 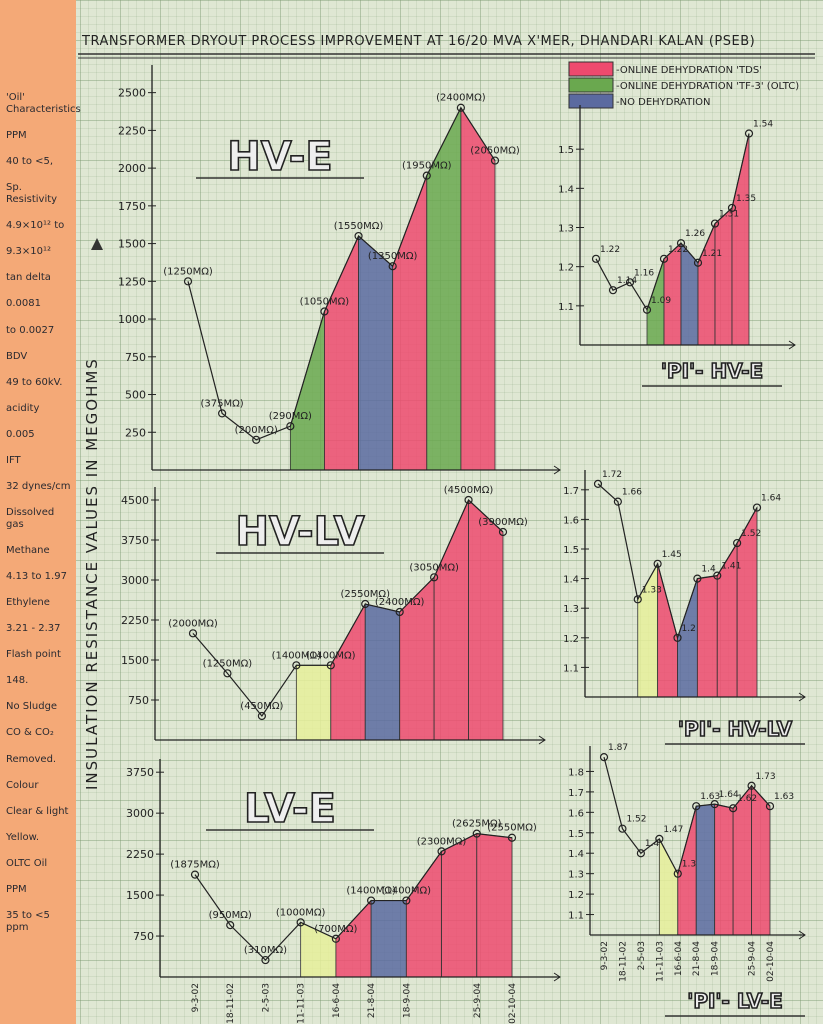 What do you see at coordinates (27, 863) in the screenshot?
I see `side-note: OLTC Oil` at bounding box center [27, 863].